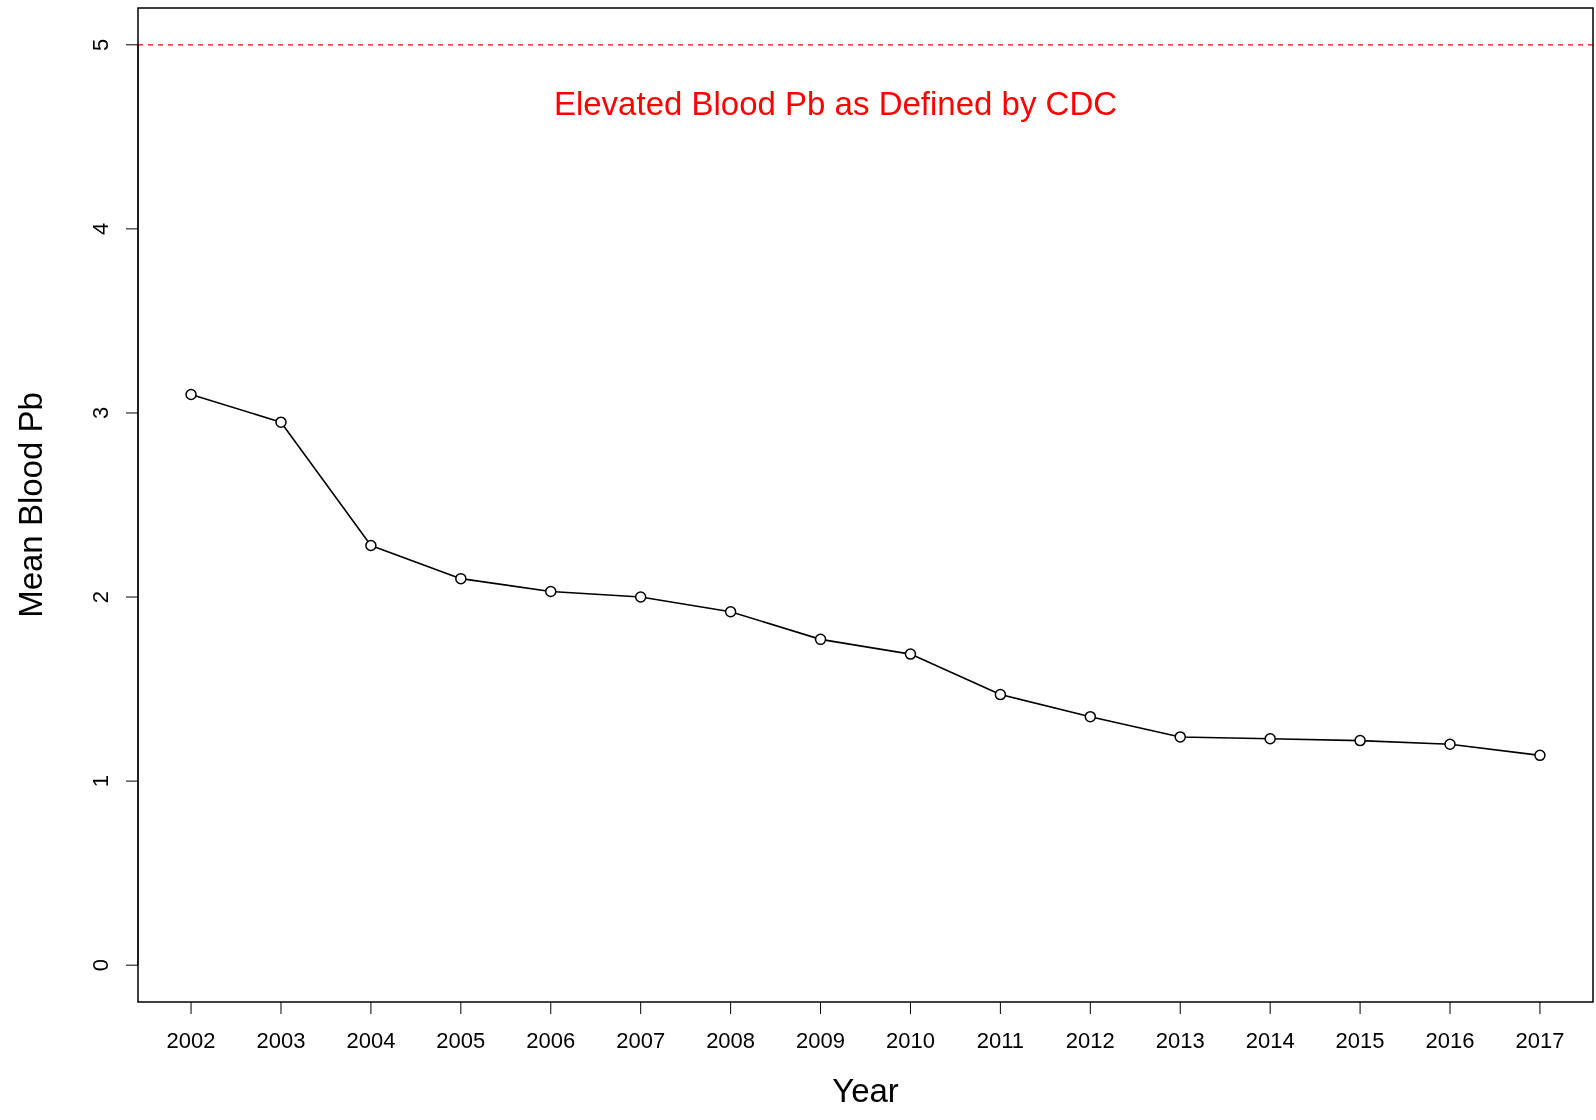 Image resolution: width=1596 pixels, height=1120 pixels. What do you see at coordinates (100, 413) in the screenshot?
I see `y-tick-label: 3` at bounding box center [100, 413].